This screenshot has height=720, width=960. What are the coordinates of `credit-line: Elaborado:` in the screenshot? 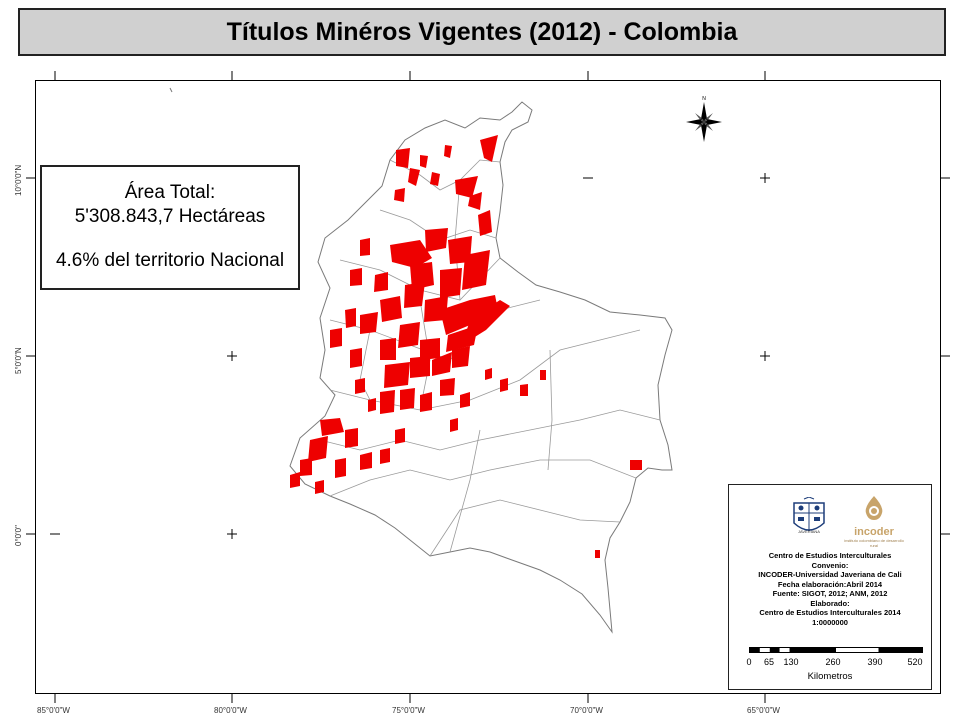 It's located at (830, 603).